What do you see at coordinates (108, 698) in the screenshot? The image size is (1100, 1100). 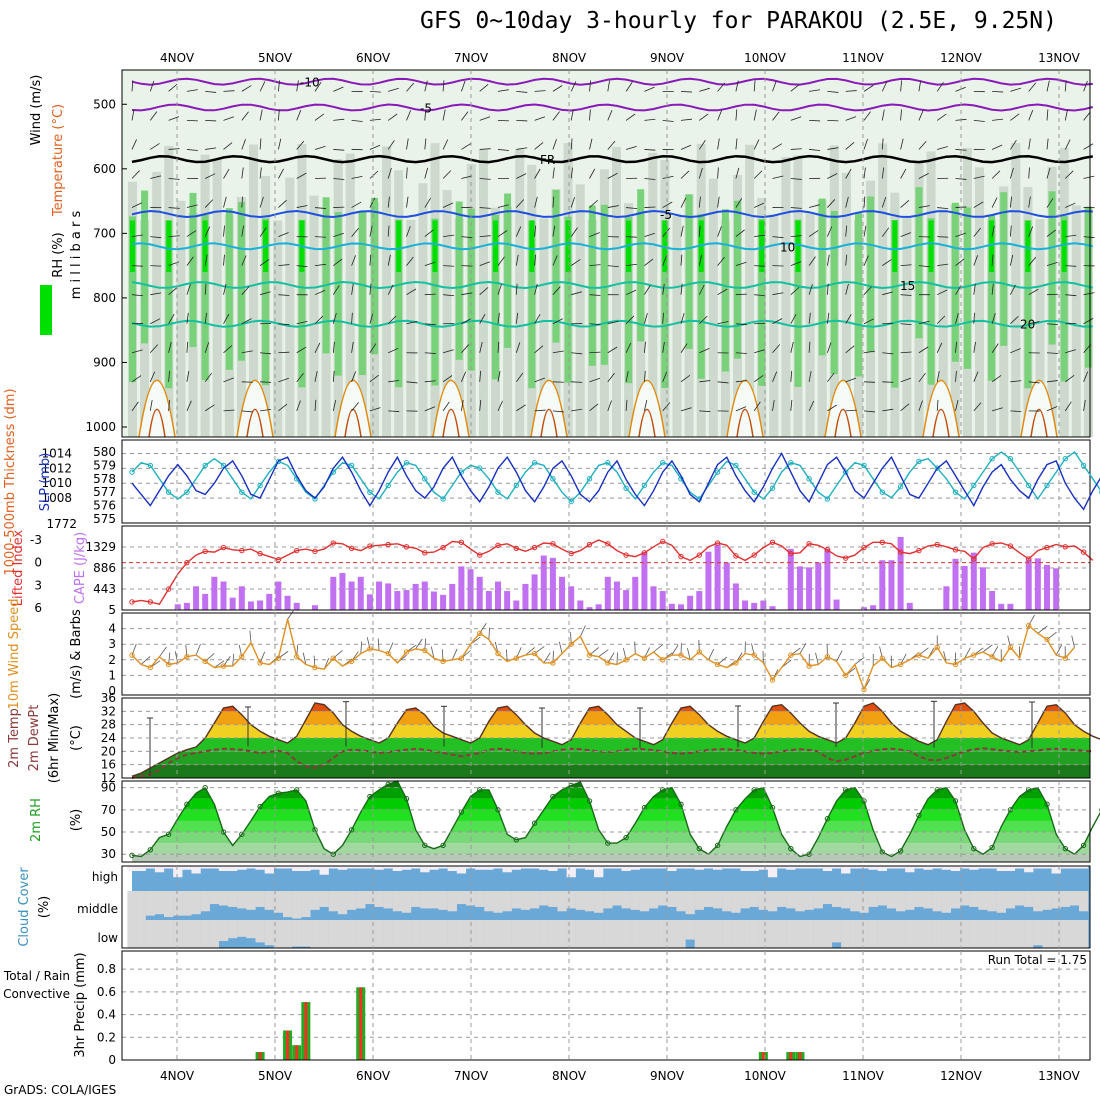 I see `temp-tick: 36` at bounding box center [108, 698].